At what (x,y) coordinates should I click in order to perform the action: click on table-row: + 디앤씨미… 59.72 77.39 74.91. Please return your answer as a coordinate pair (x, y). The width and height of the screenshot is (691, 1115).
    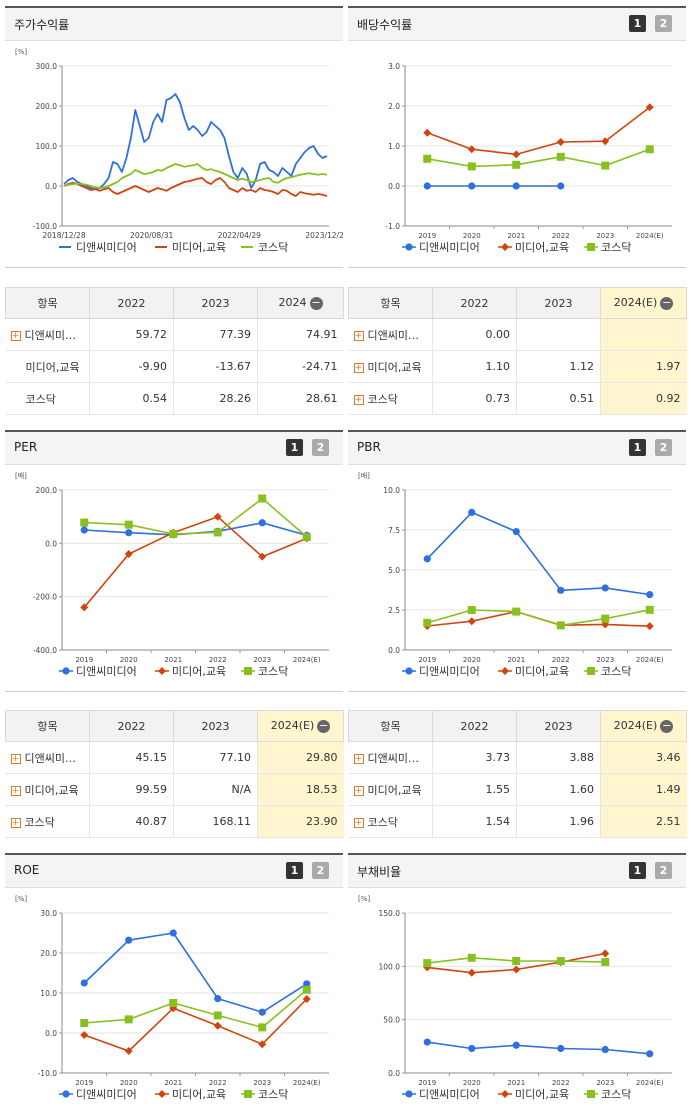
    Looking at the image, I should click on (174, 334).